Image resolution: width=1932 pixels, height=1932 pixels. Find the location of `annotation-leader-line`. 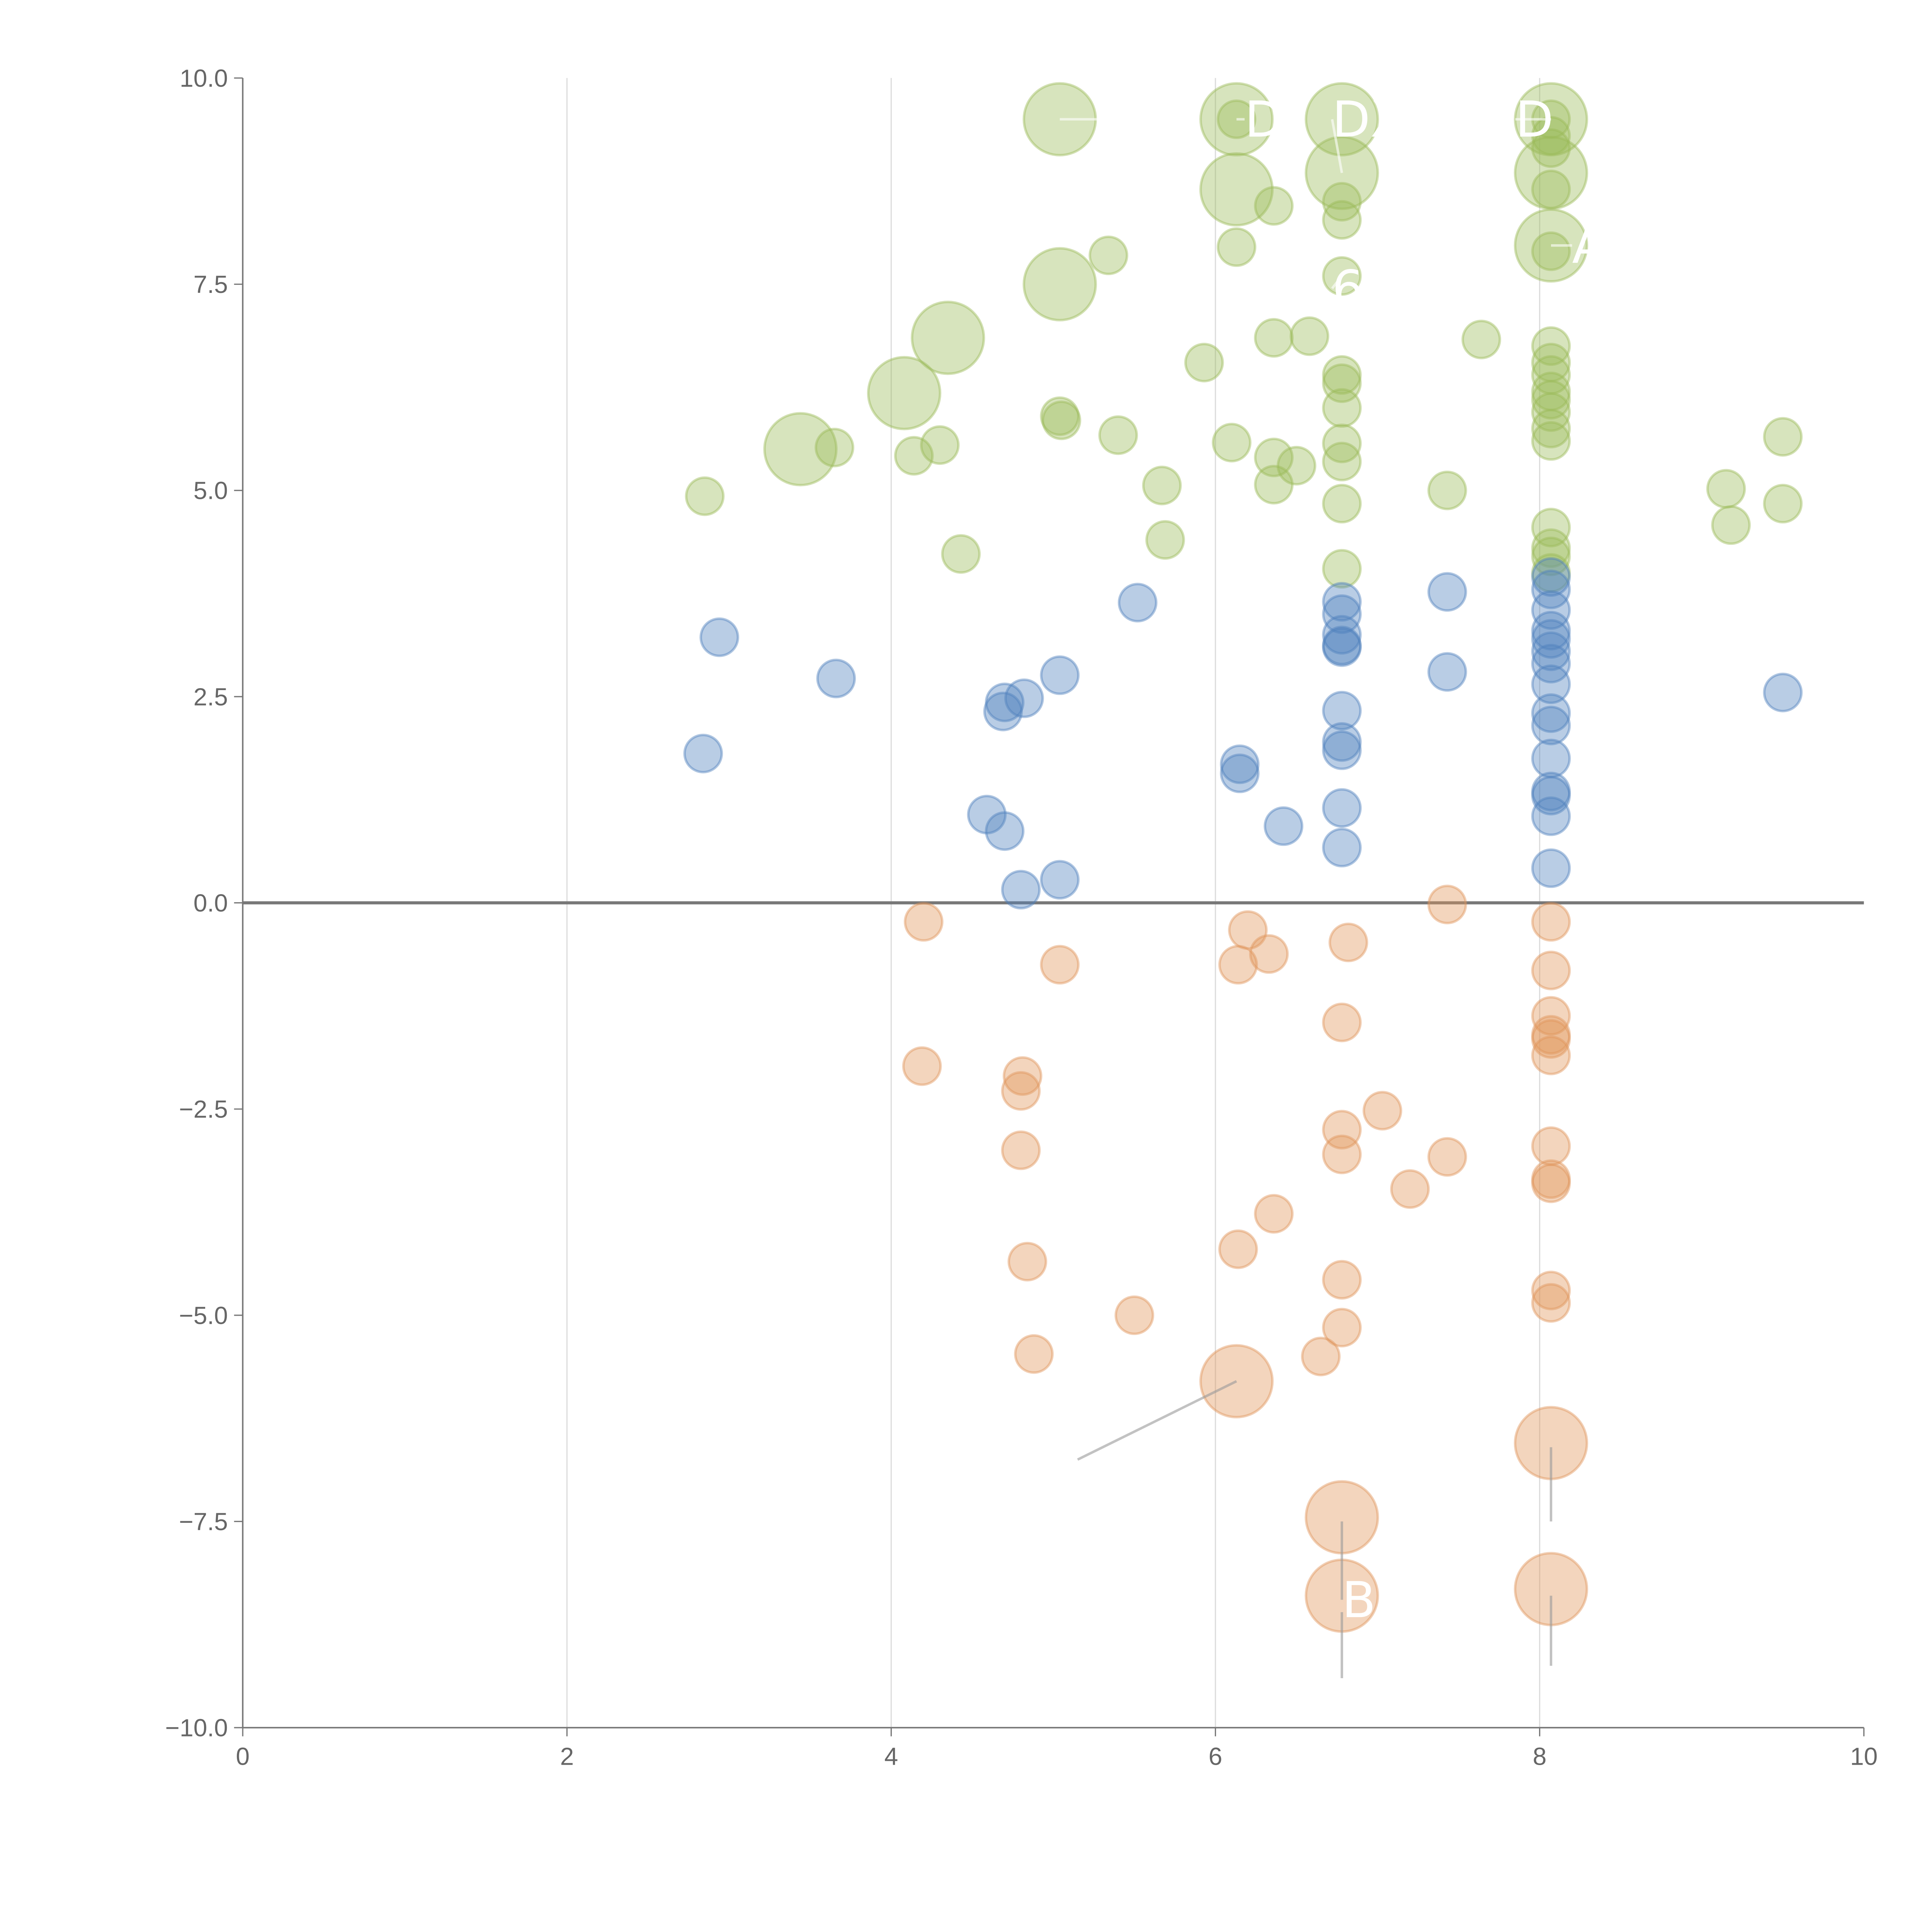

annotation-leader-line is located at coordinates (1157, 1420).